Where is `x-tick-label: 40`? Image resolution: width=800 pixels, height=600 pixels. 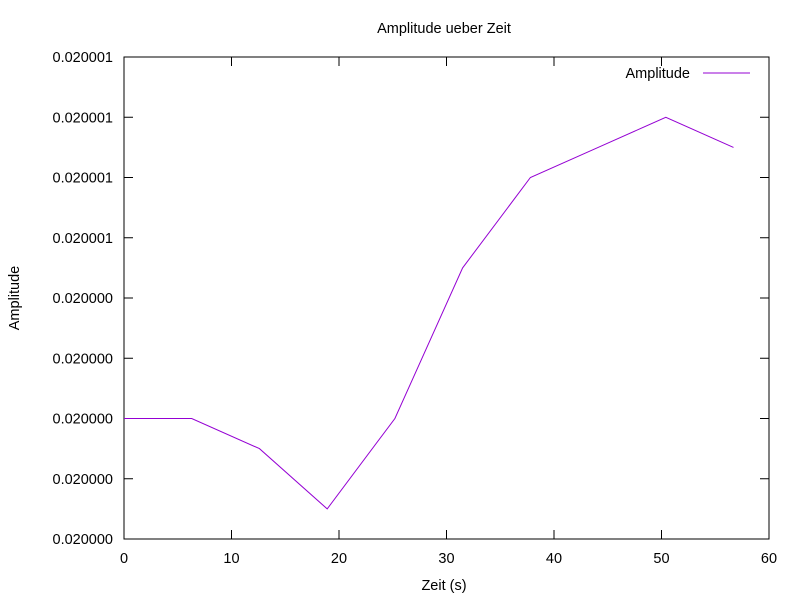 x-tick-label: 40 is located at coordinates (554, 559).